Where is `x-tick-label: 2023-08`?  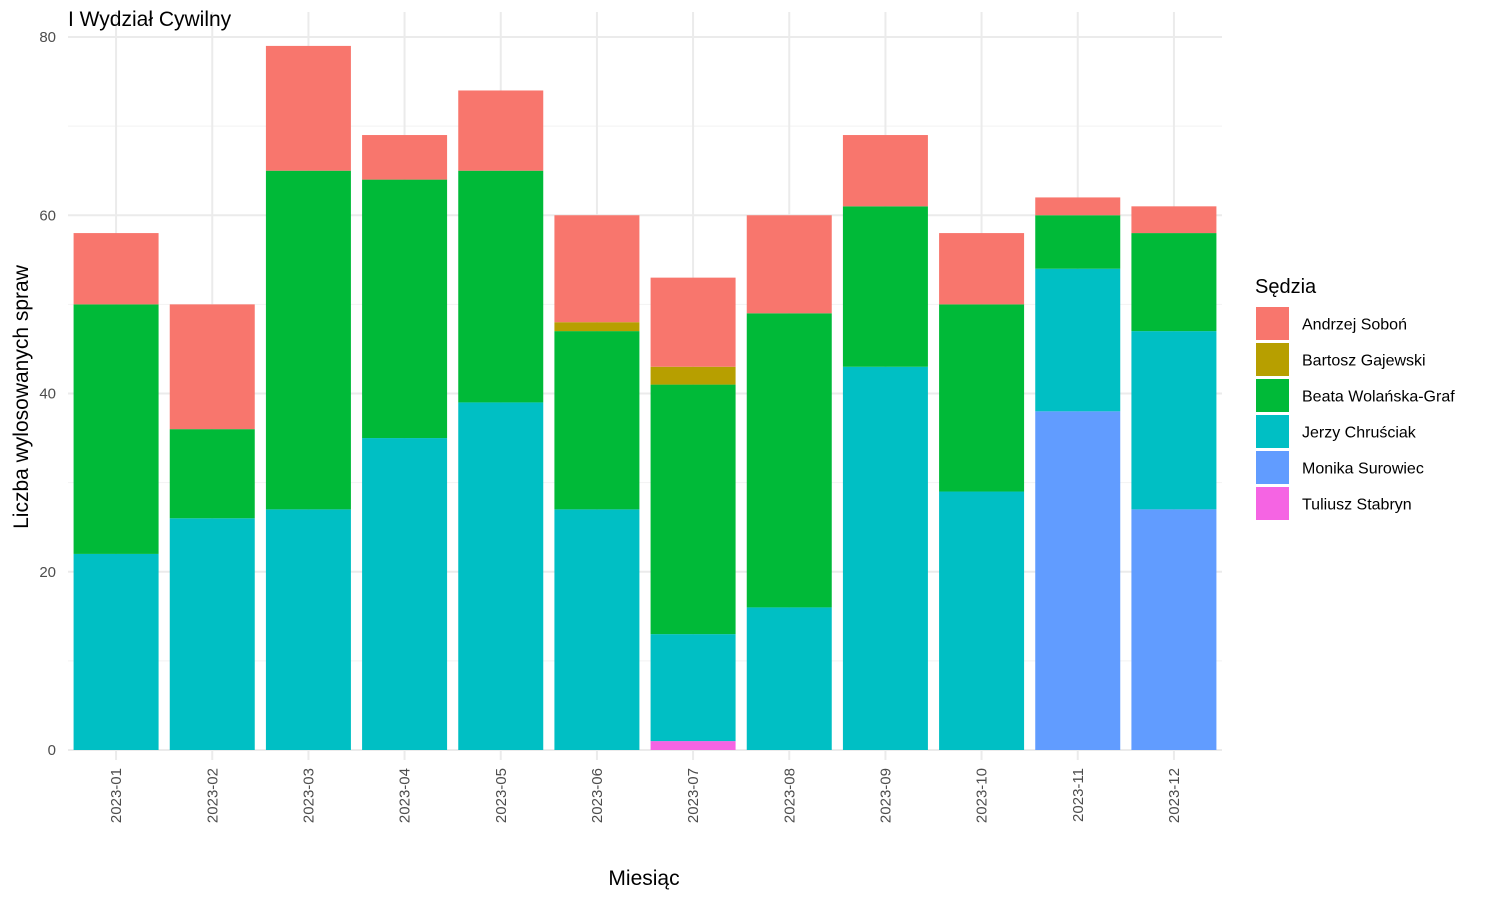 x-tick-label: 2023-08 is located at coordinates (789, 795).